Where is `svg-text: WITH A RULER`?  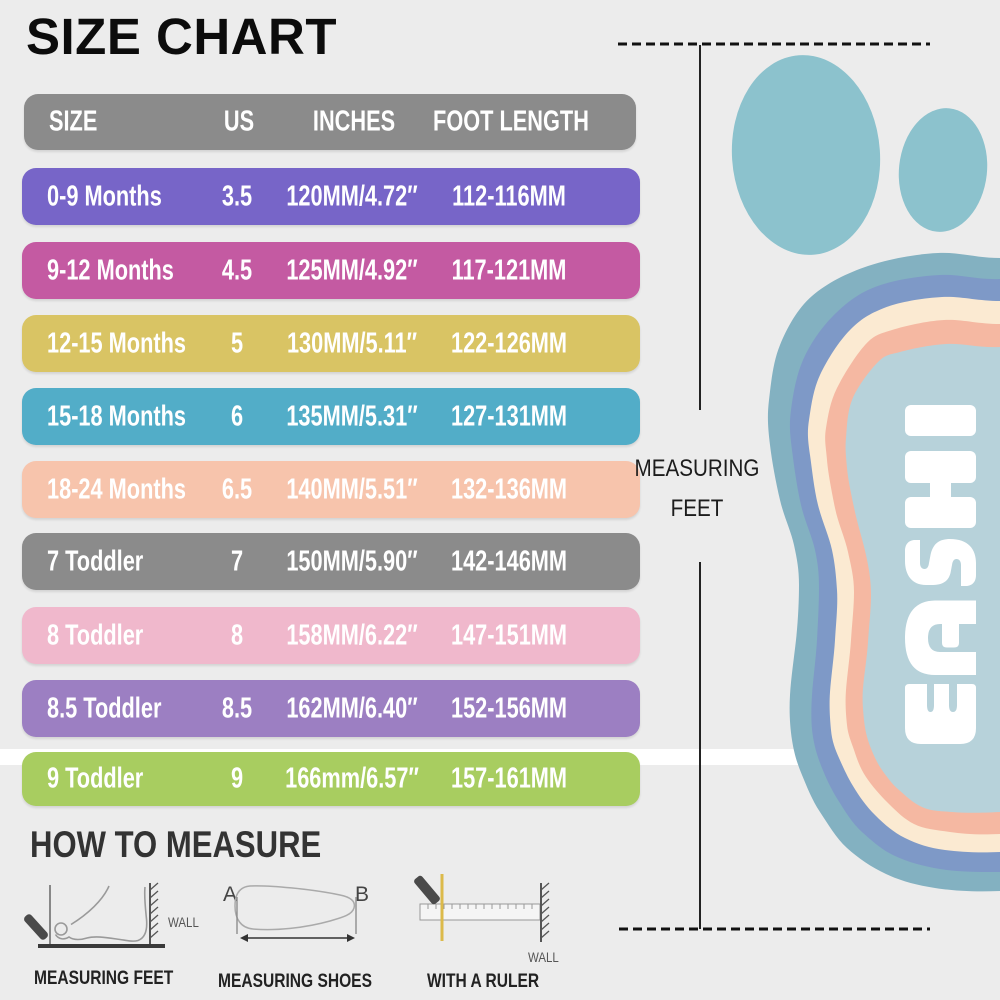 svg-text: WITH A RULER is located at coordinates (483, 981).